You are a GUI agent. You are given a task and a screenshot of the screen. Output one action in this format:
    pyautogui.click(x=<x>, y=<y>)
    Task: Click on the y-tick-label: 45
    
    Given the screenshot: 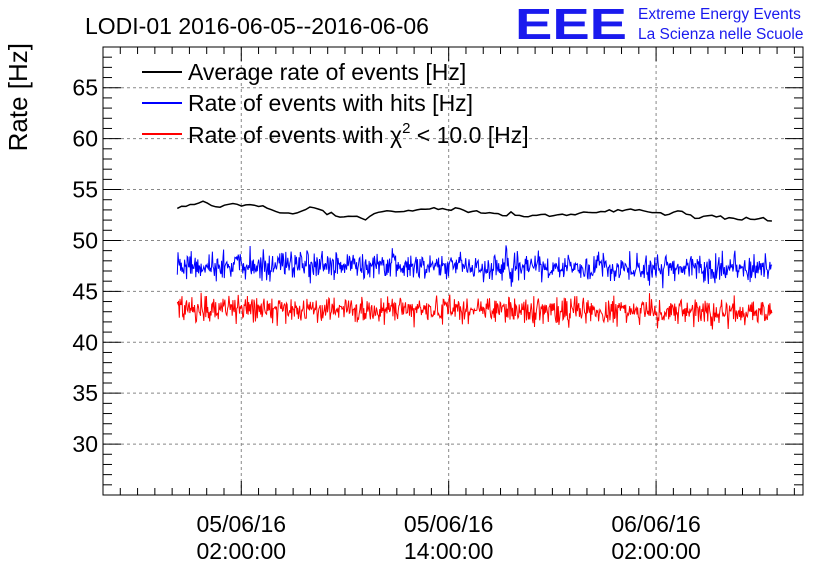 What is the action you would take?
    pyautogui.click(x=85, y=291)
    